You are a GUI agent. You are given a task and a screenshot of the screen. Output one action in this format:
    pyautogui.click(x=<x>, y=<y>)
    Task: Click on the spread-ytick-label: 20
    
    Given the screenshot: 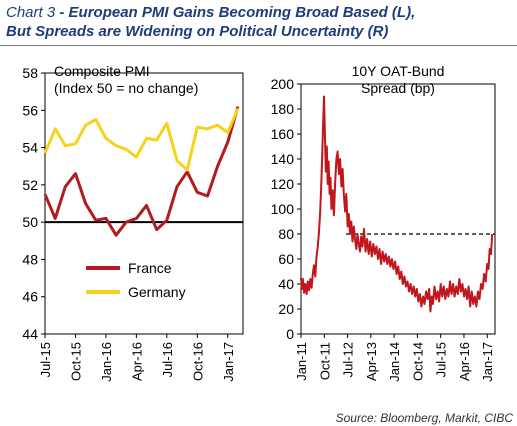 What is the action you would take?
    pyautogui.click(x=286, y=309)
    